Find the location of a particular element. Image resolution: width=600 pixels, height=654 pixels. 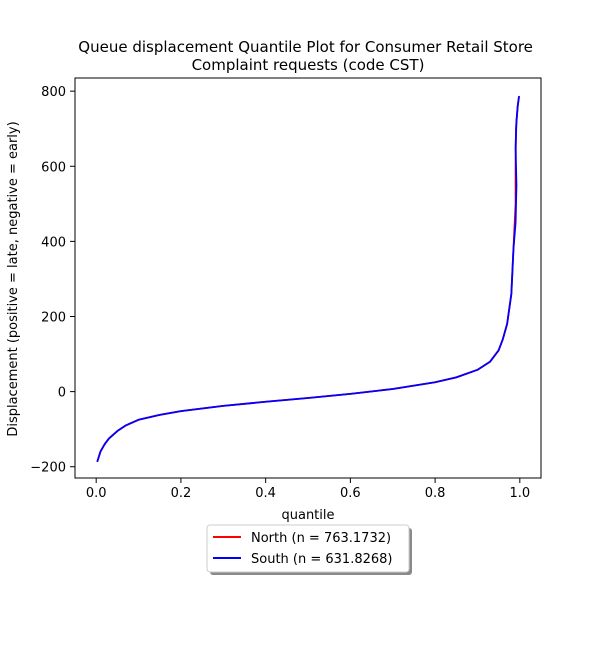

y-tick-label: 400 is located at coordinates (53, 242).